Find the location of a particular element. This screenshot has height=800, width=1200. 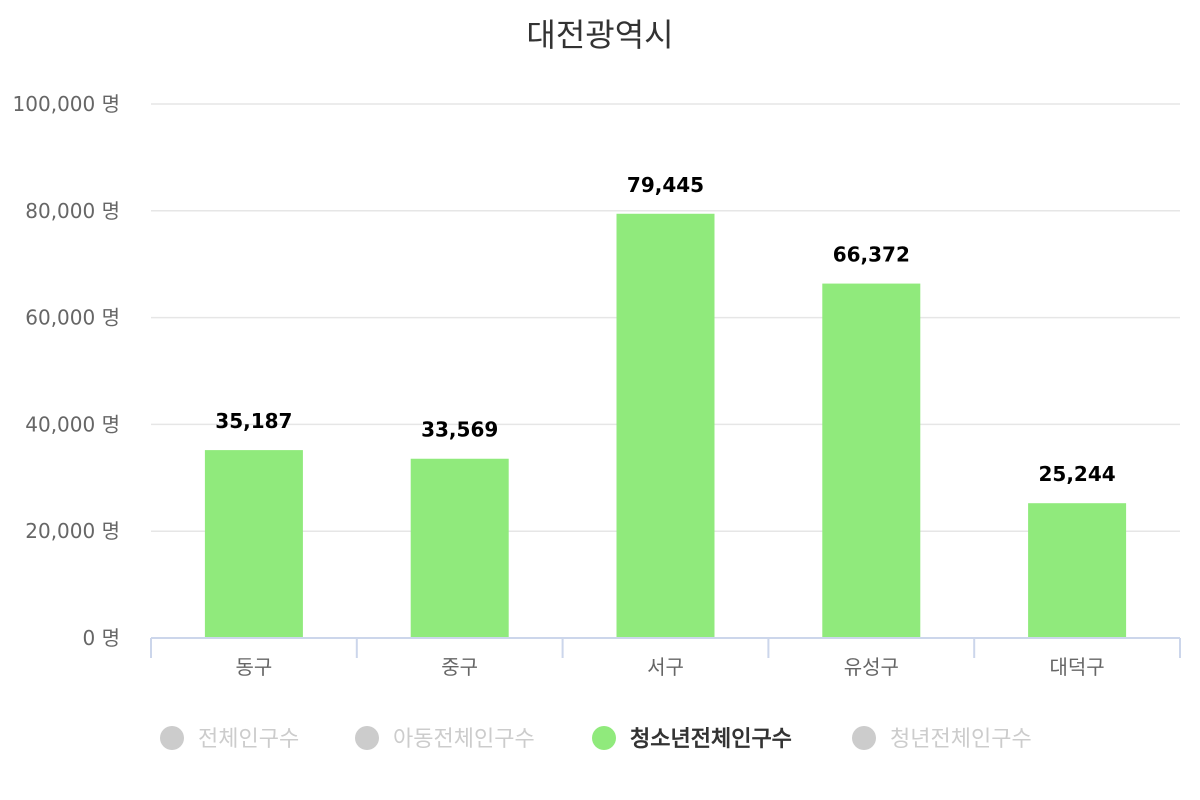

legend-item: 아동전체인구수 is located at coordinates (445, 739).